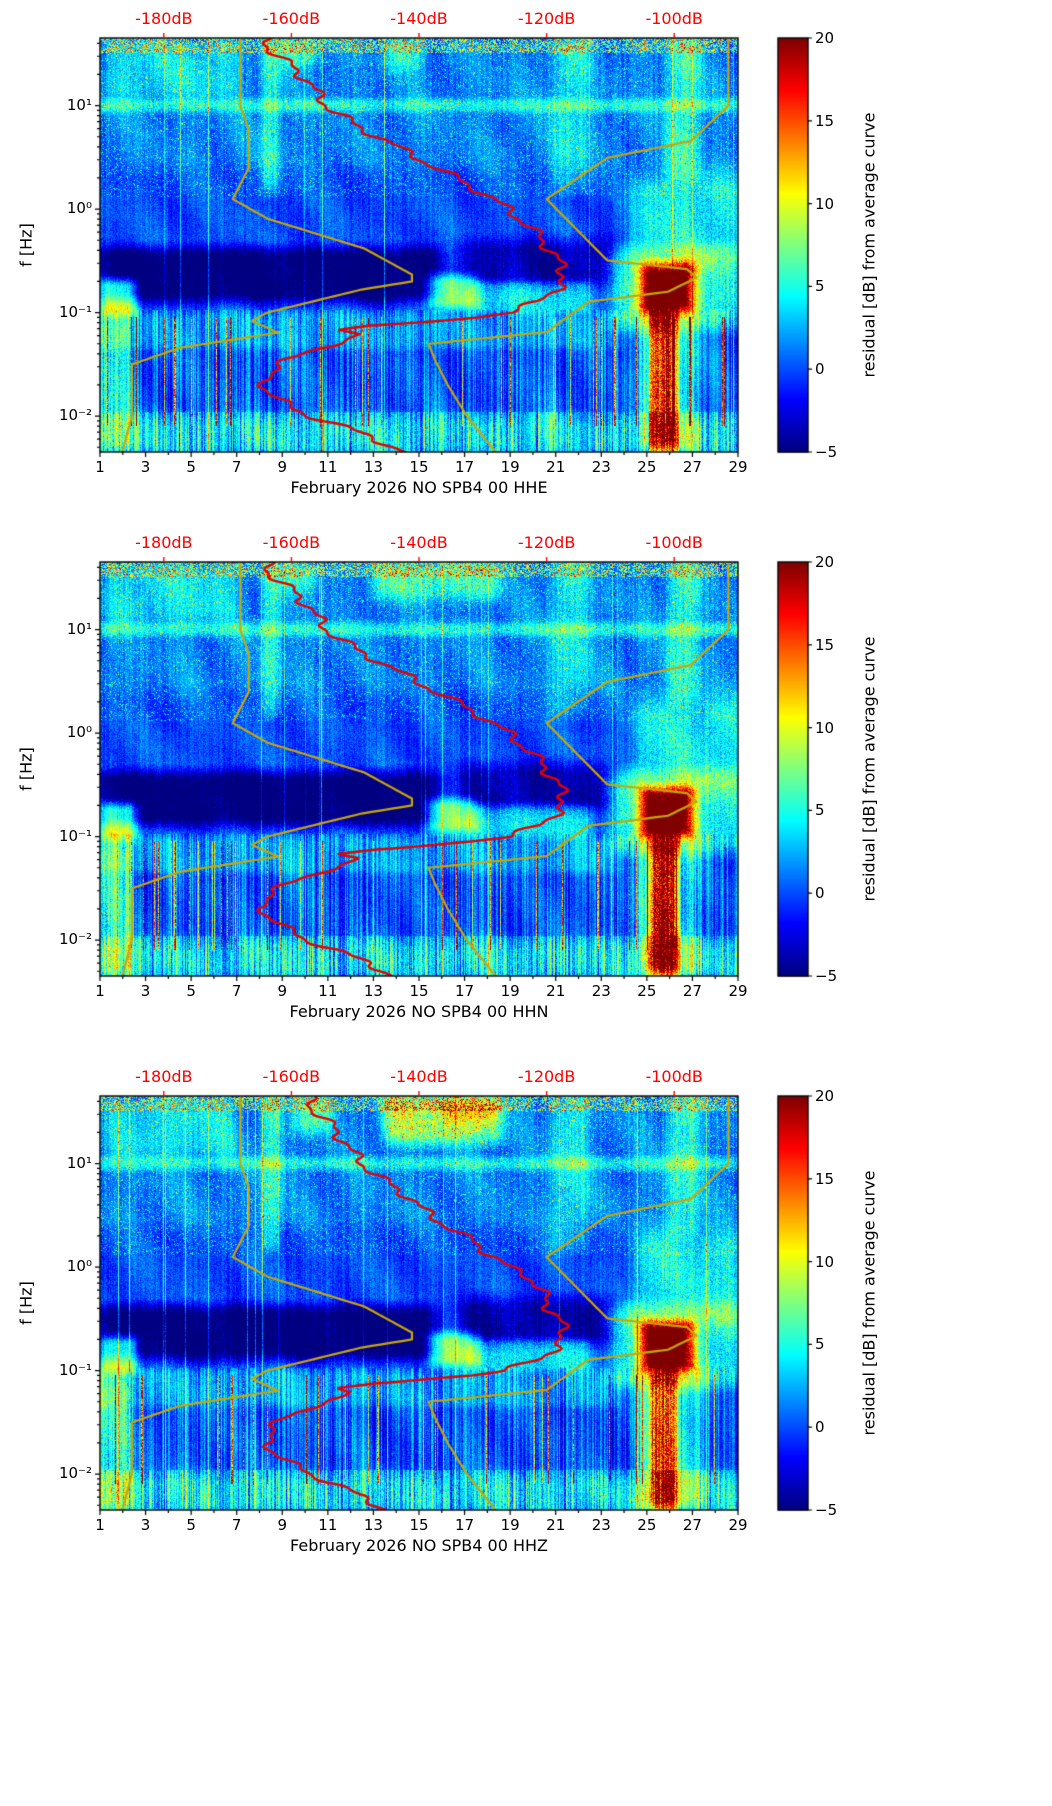 The height and width of the screenshot is (1806, 1052). I want to click on x-axis-title: February 2026 NO SPB4 00 HHZ, so click(419, 1545).